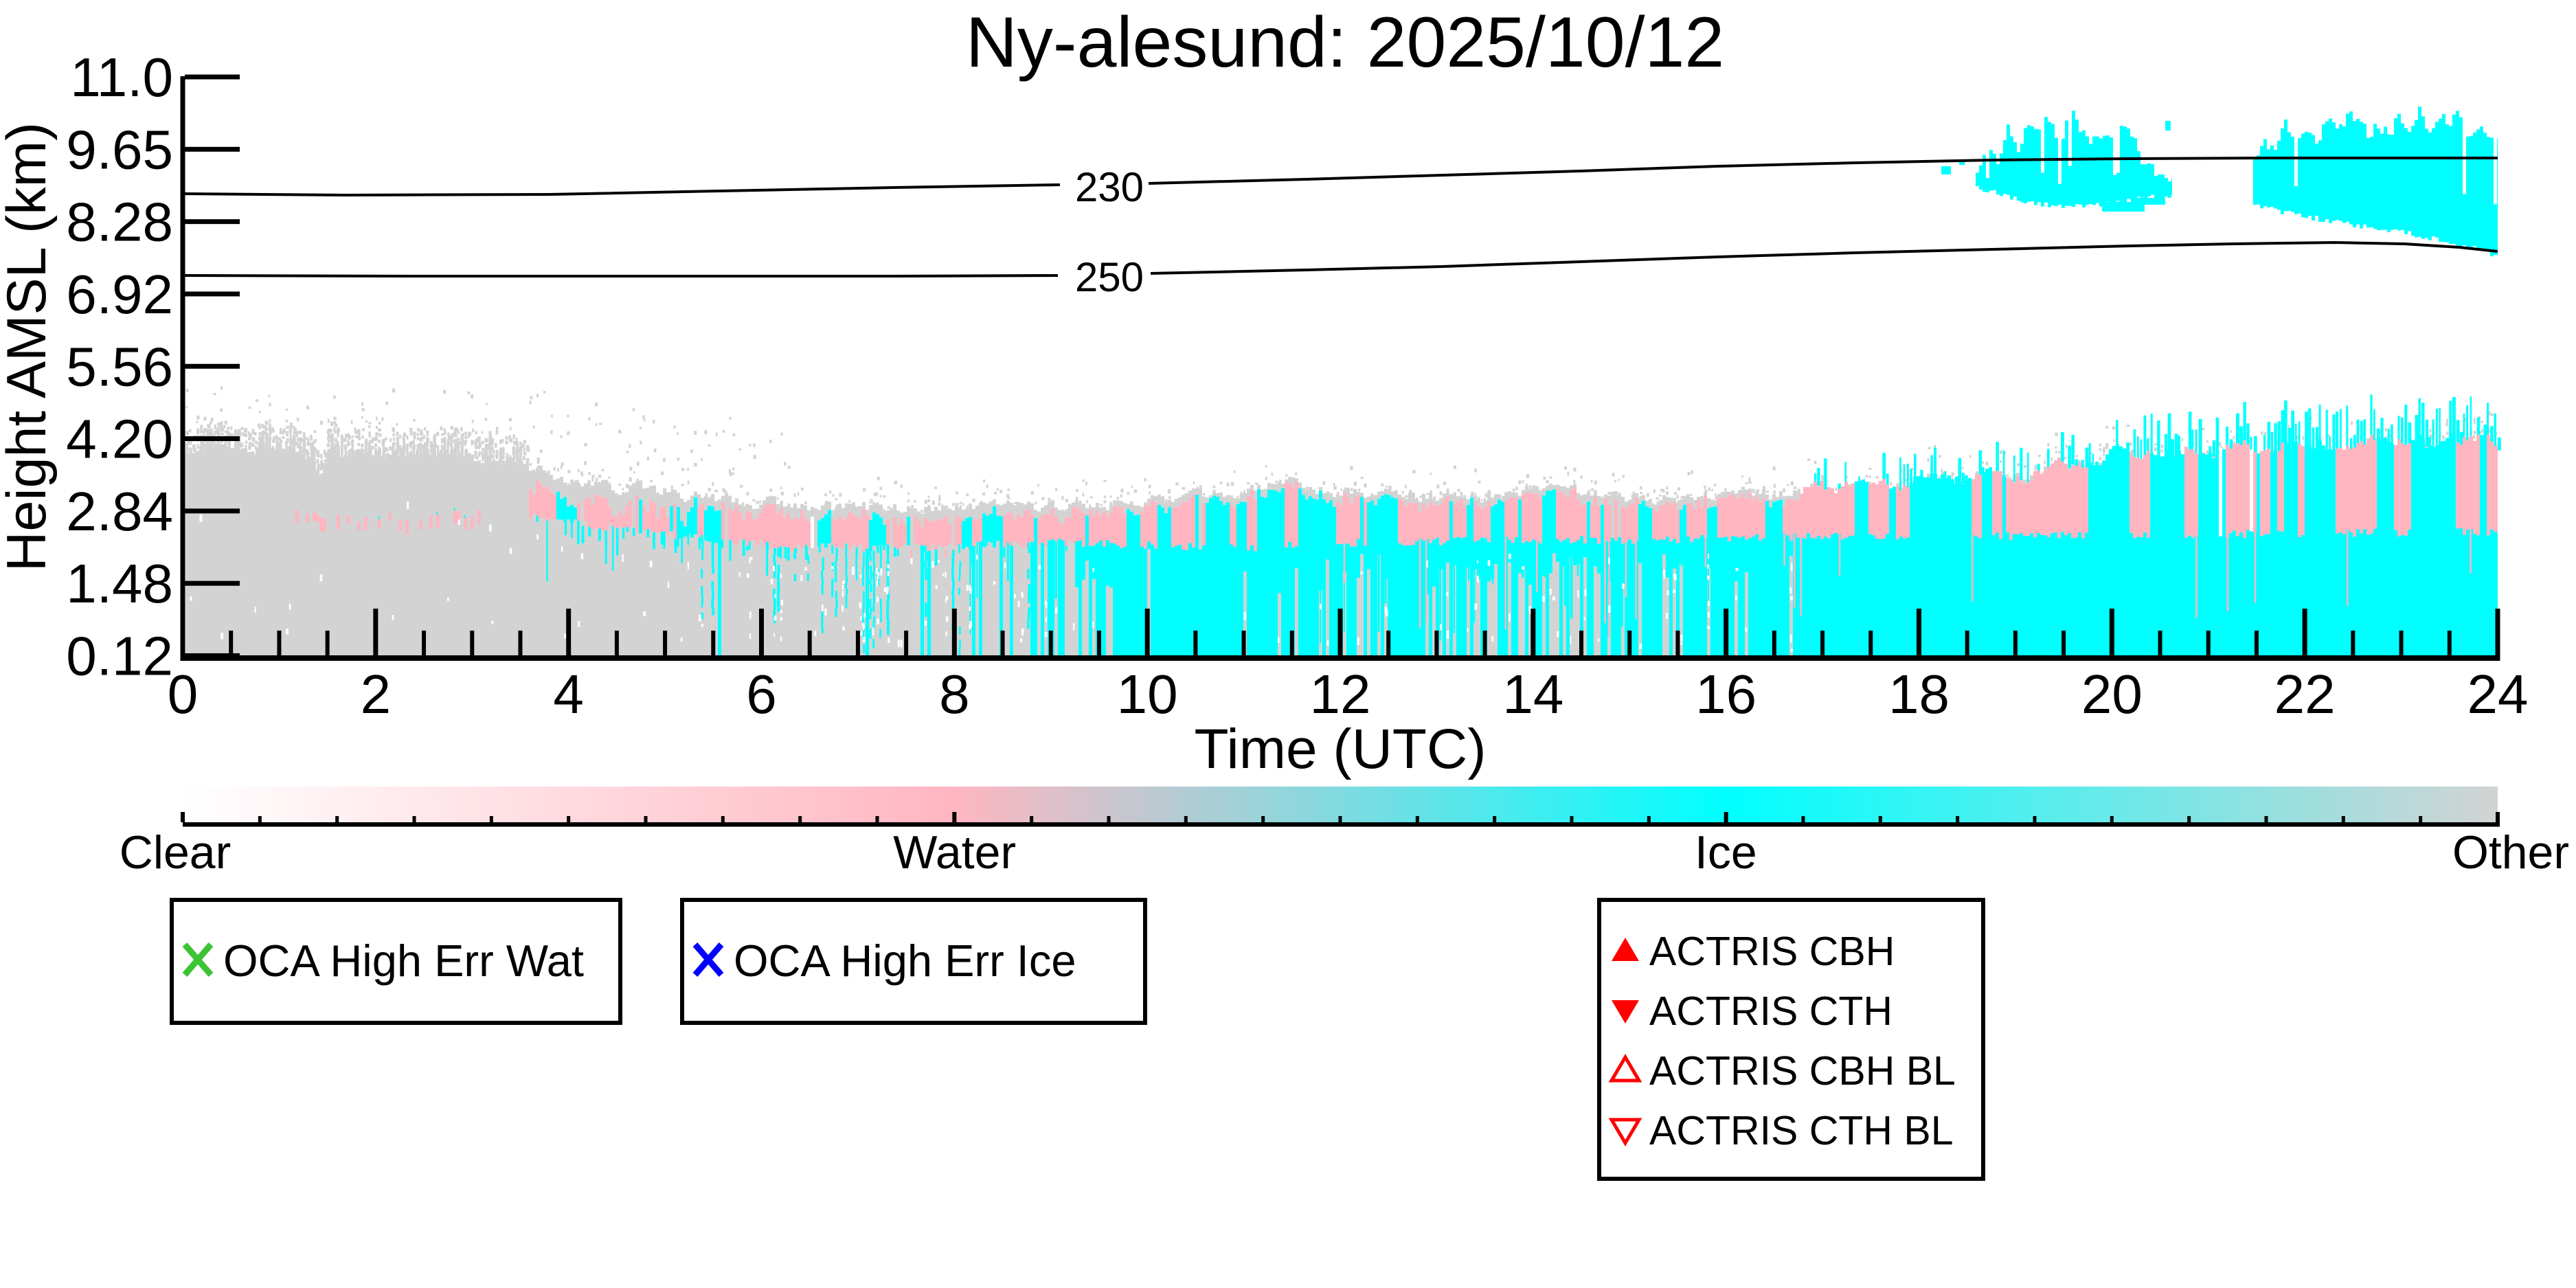  I want to click on svg-text: Clear, so click(175, 852).